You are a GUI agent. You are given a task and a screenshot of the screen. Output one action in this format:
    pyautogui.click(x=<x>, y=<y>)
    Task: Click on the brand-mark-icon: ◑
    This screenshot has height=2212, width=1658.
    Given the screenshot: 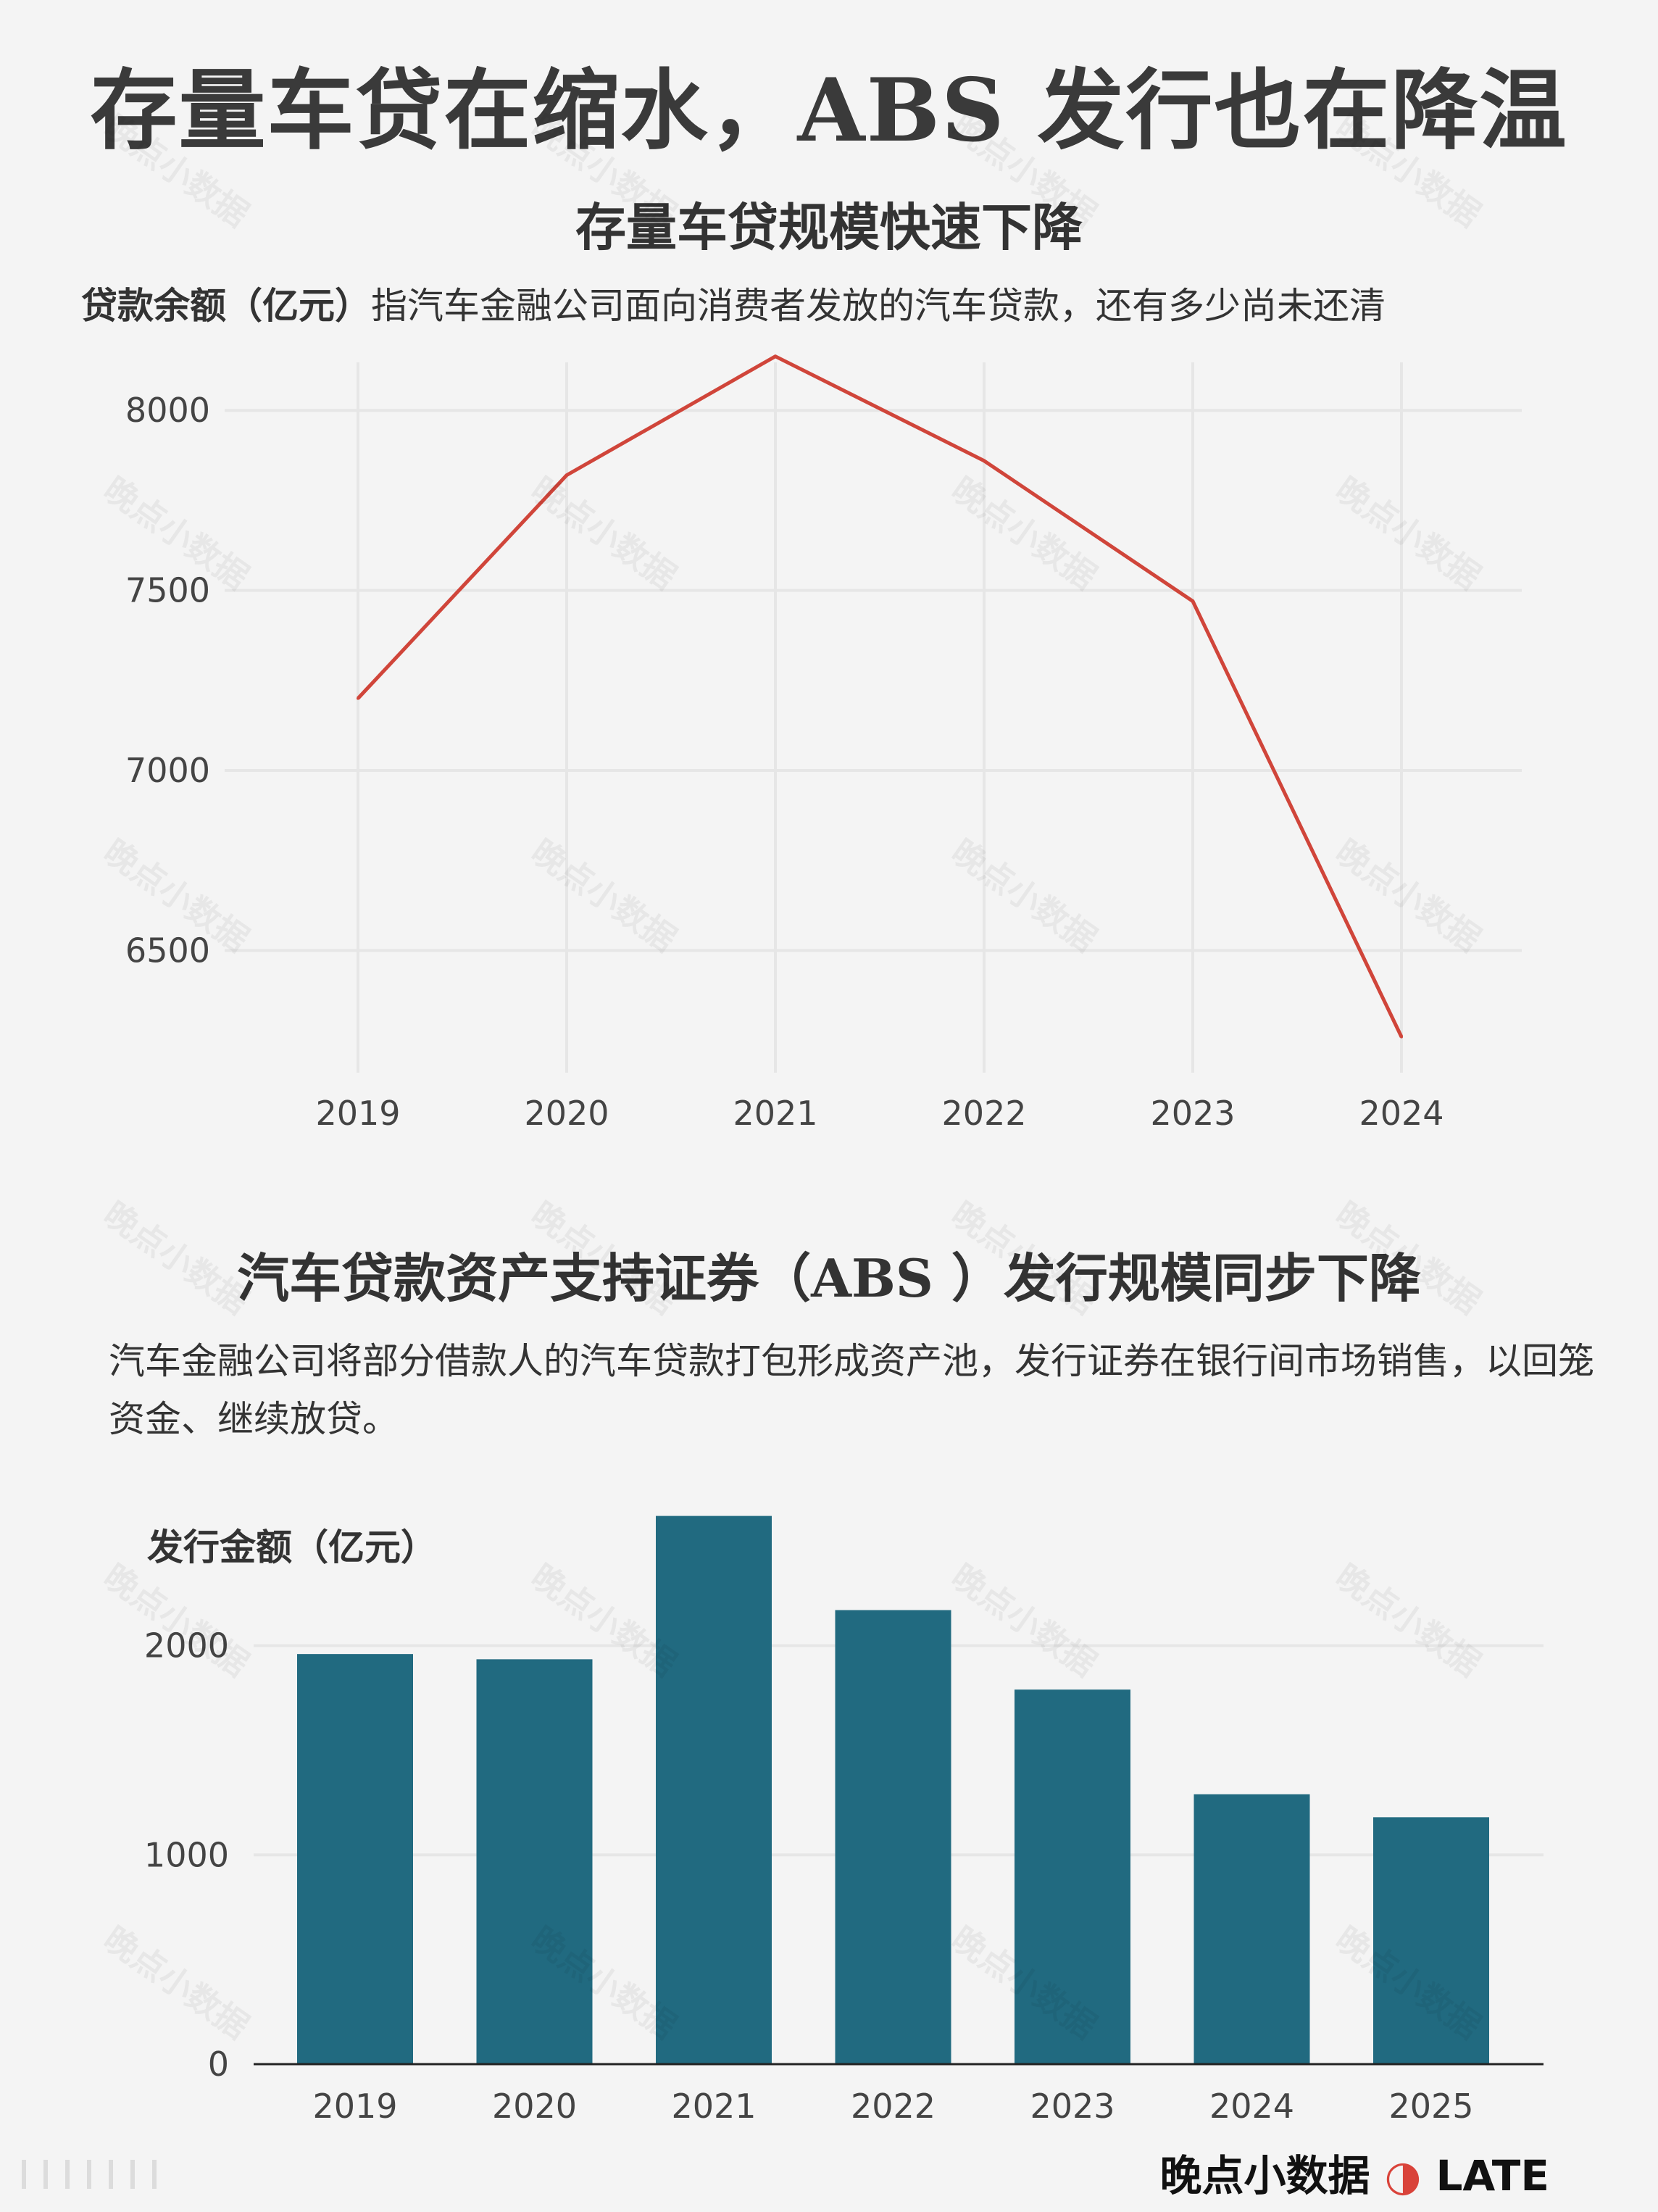 What is the action you would take?
    pyautogui.click(x=1403, y=2175)
    